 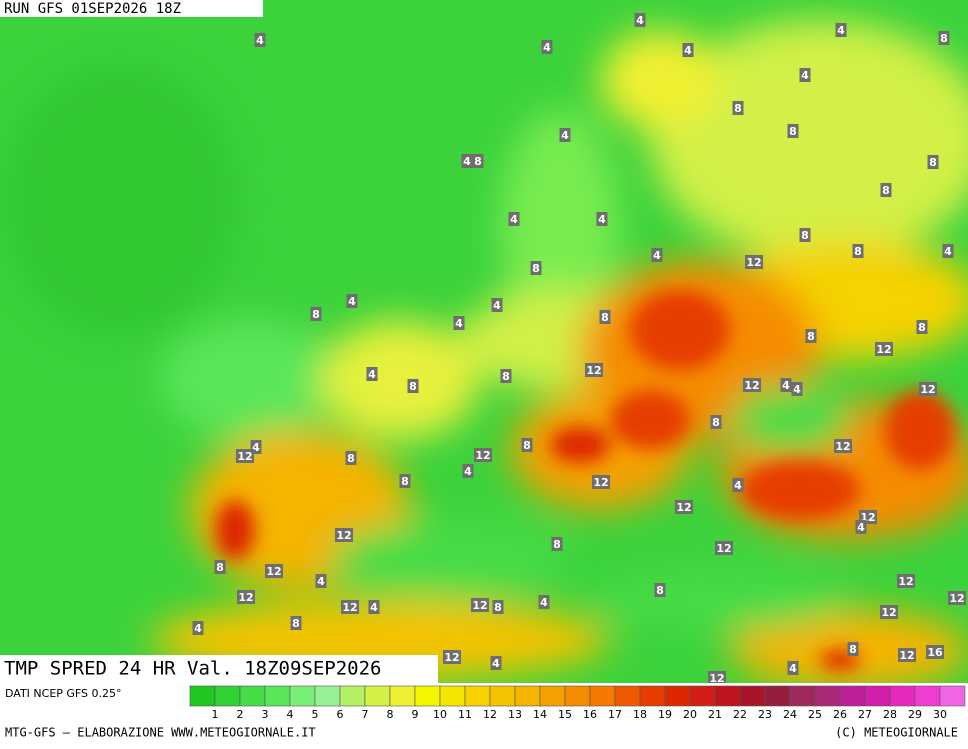 I want to click on legend-value: 4, so click(x=290, y=714).